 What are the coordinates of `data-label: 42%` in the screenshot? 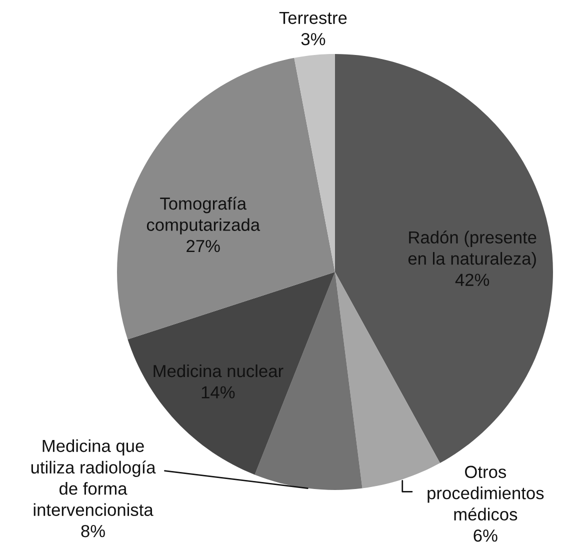 It's located at (472, 280).